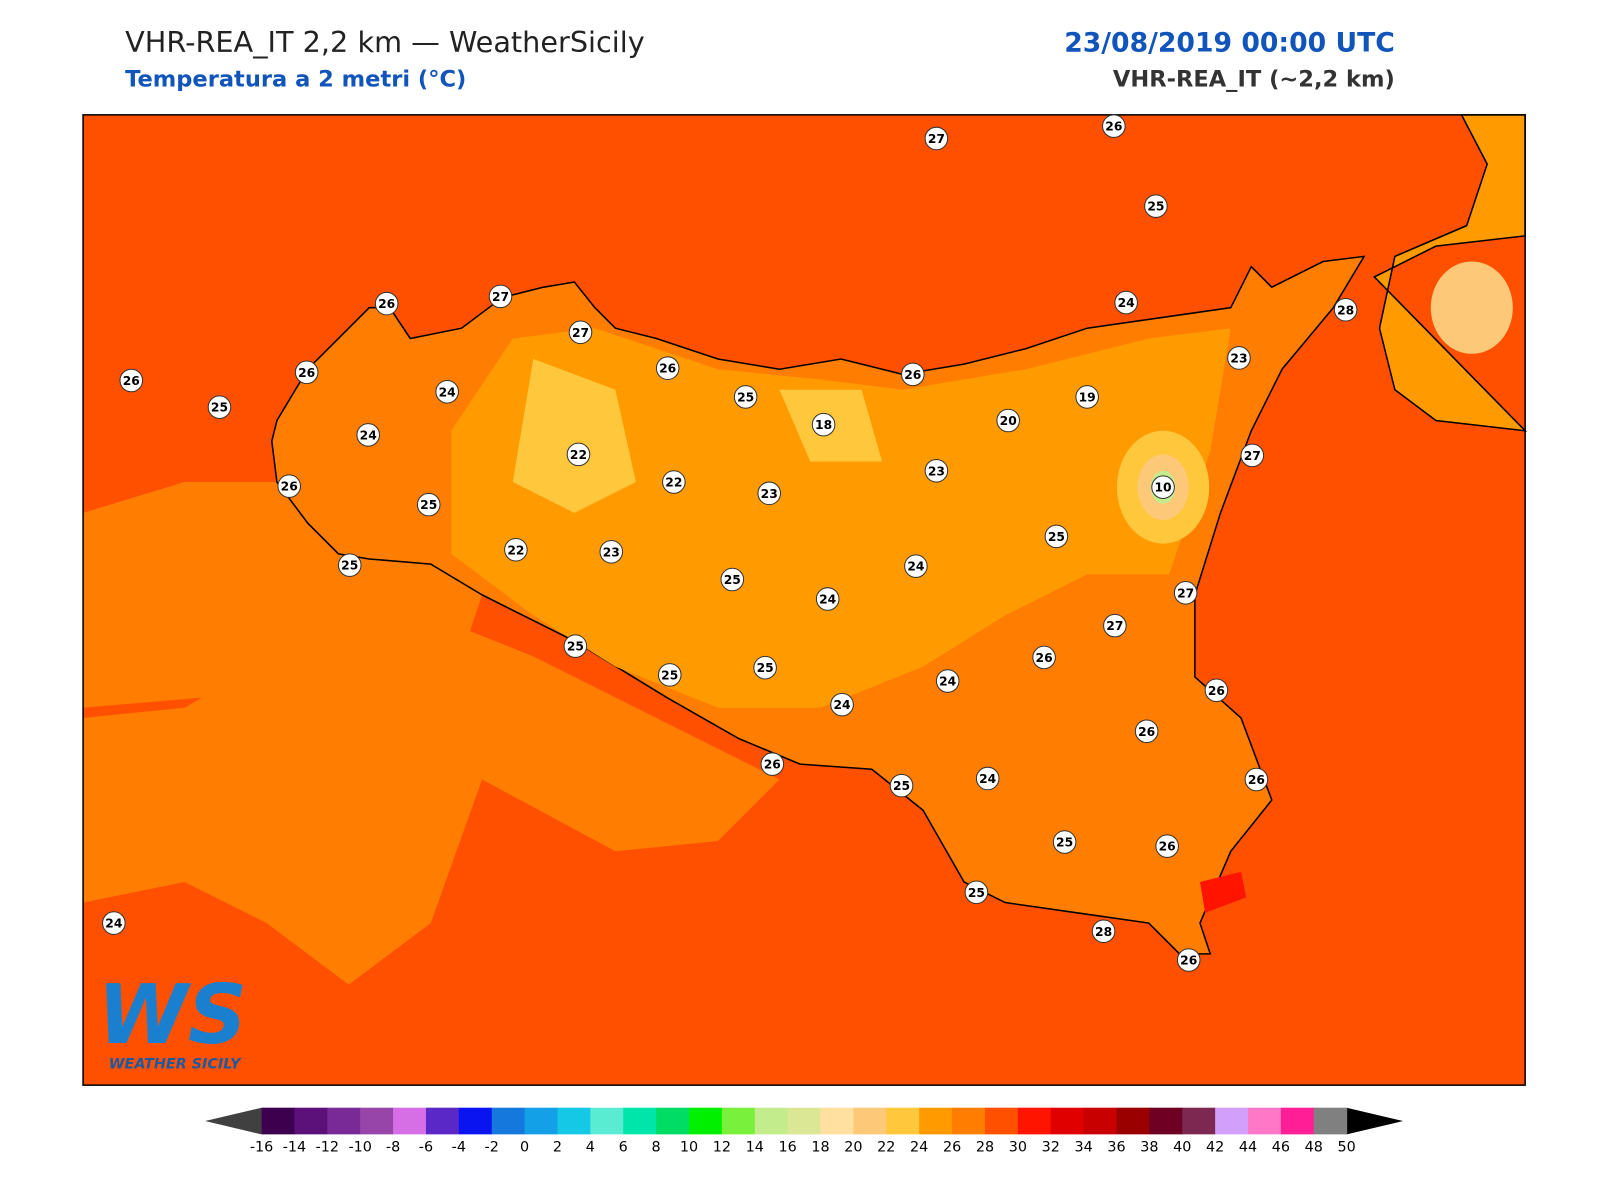 This screenshot has width=1600, height=1200. Describe the element at coordinates (175, 1065) in the screenshot. I see `logo-text: WEATHER SICILY` at that location.